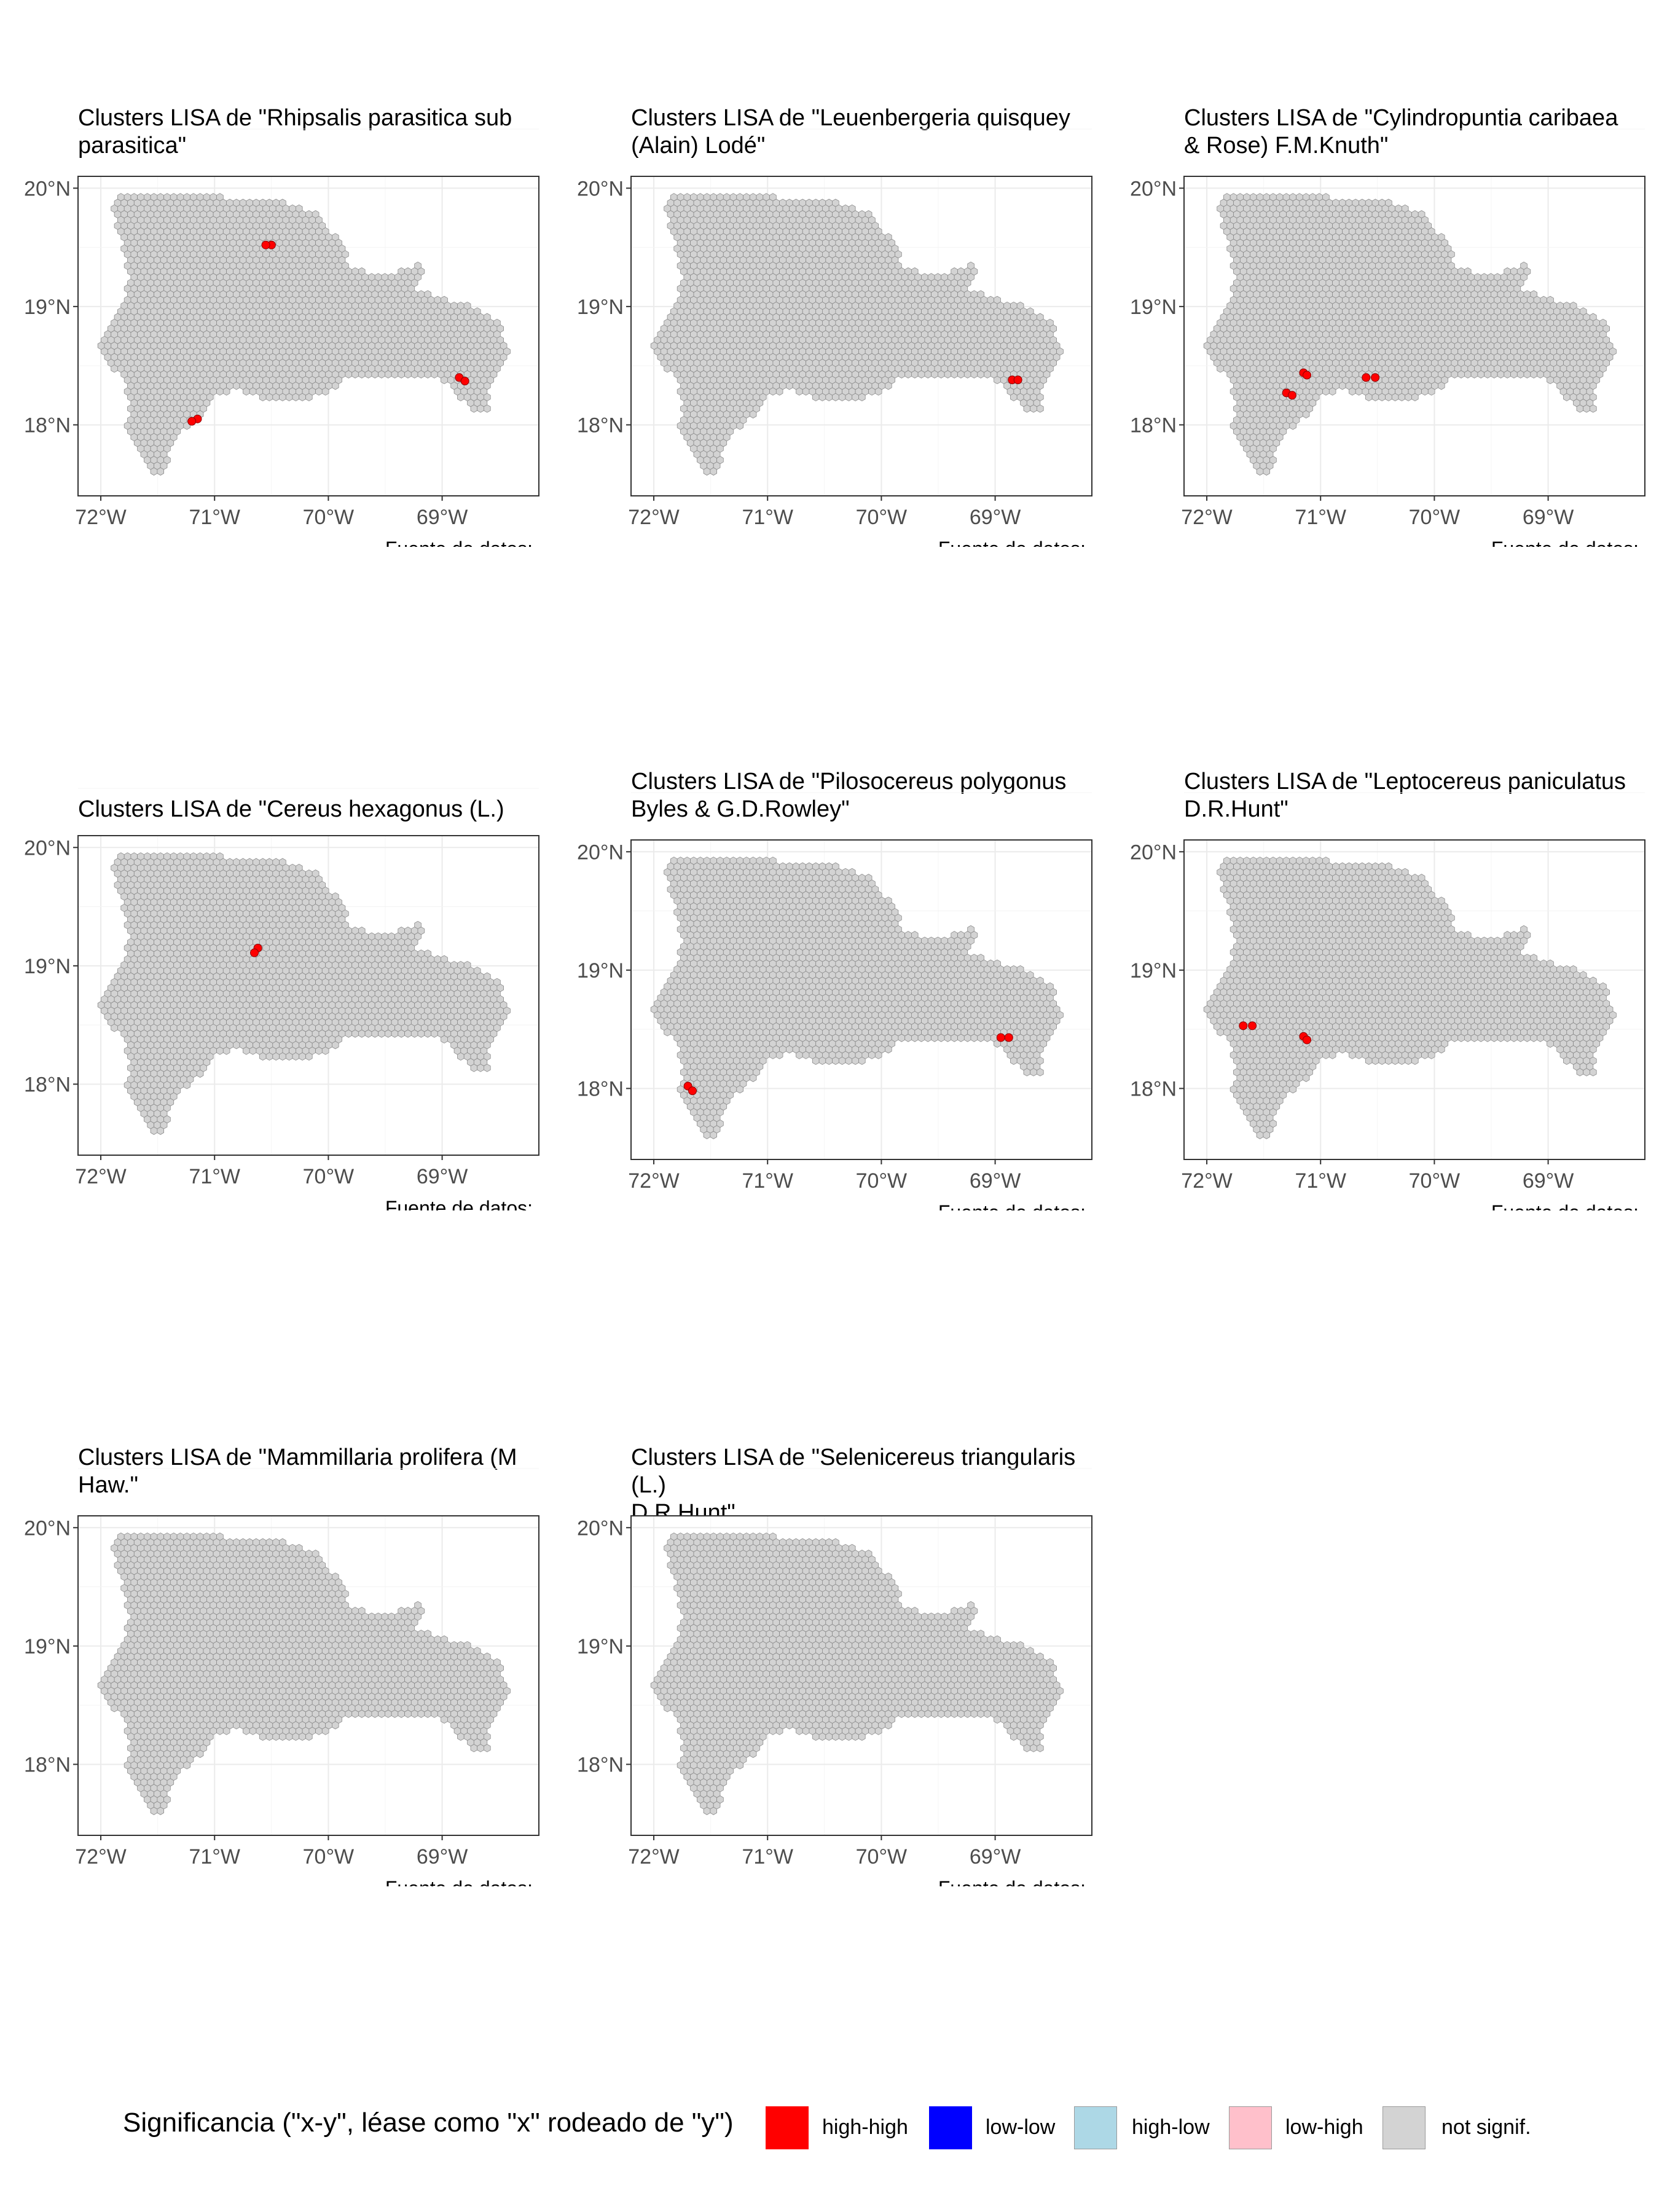  Describe the element at coordinates (600, 425) in the screenshot. I see `y-tick-label: 18°N` at that location.